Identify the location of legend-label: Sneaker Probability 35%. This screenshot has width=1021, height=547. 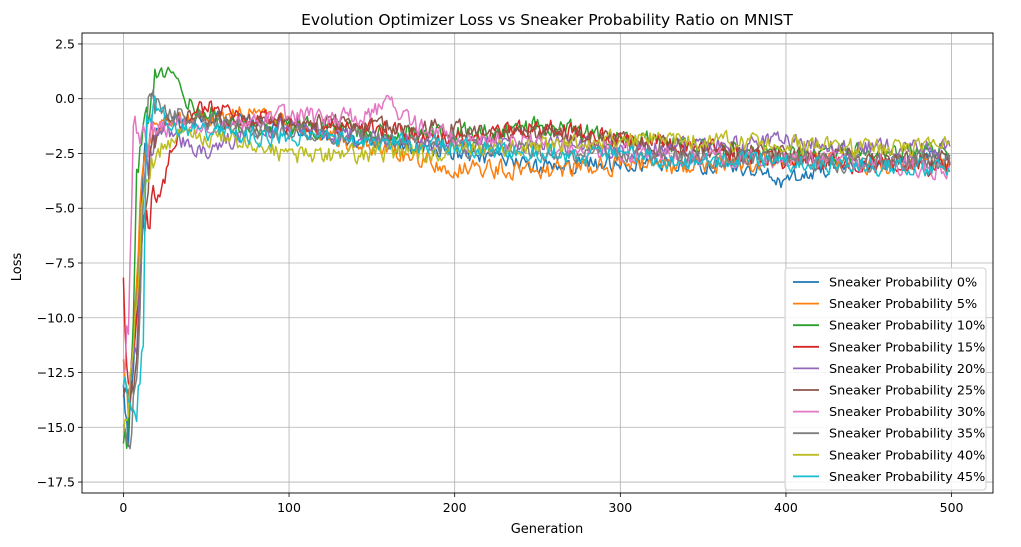
(907, 434).